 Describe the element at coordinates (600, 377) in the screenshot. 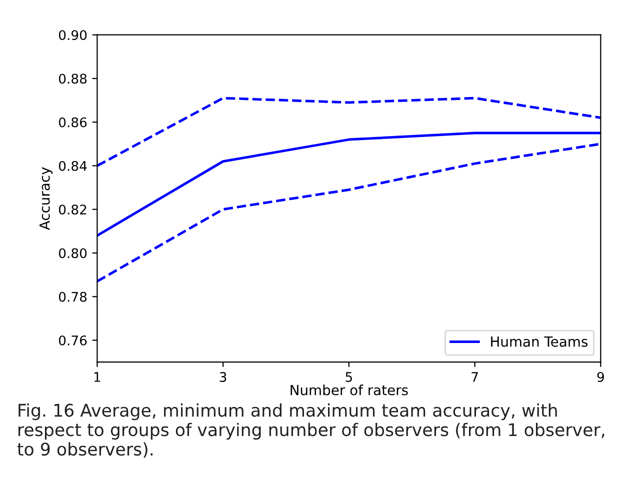

I see `x-tick-label: 9` at that location.